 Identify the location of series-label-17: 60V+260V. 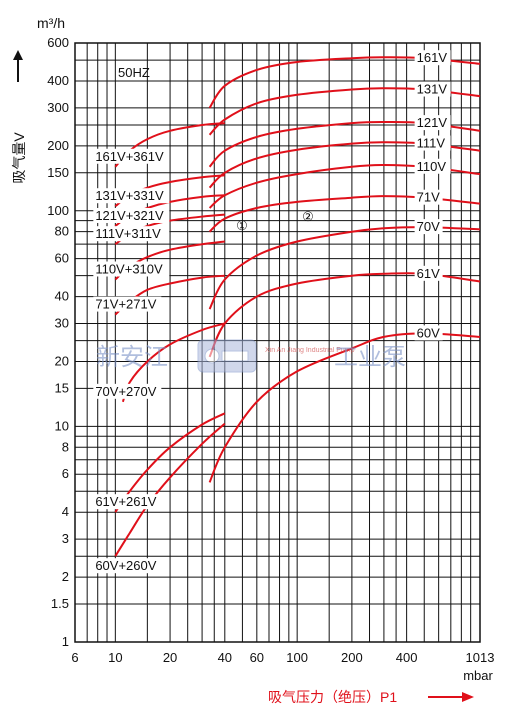
(125, 565).